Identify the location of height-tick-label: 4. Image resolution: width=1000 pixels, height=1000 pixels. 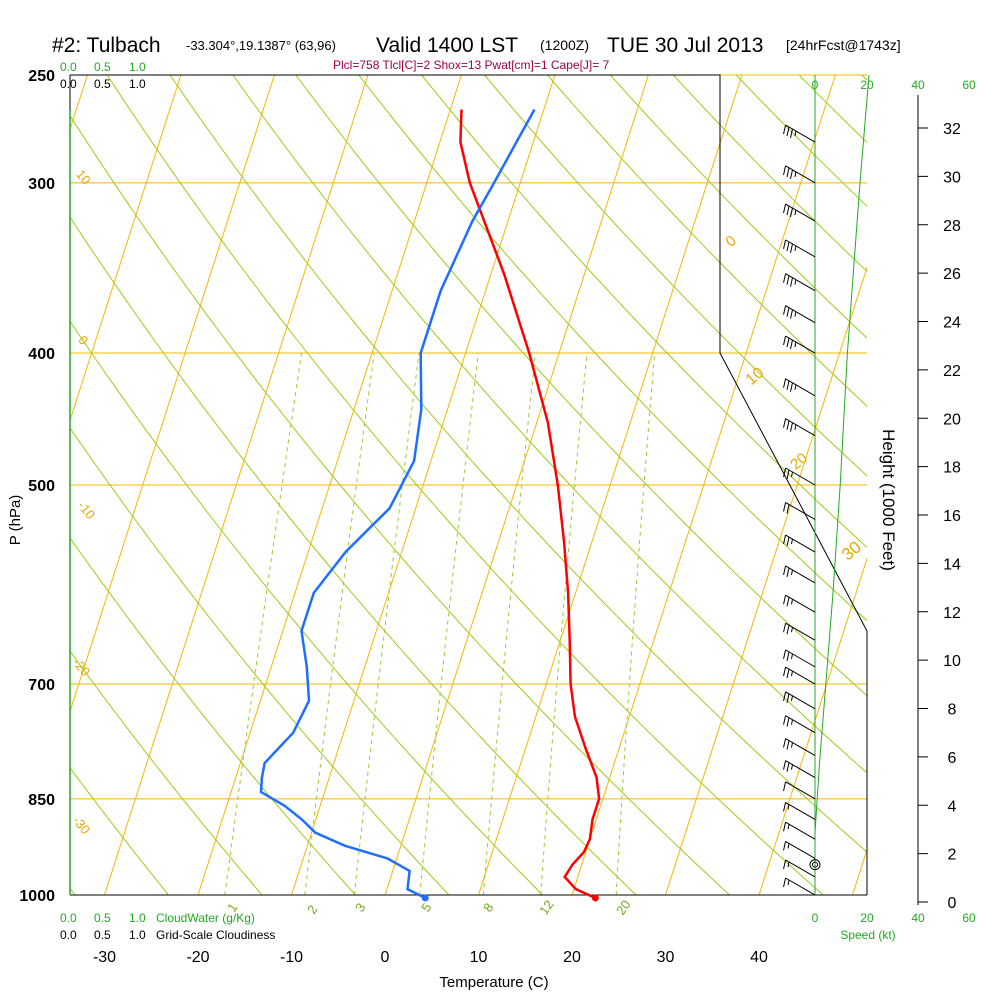
(952, 806).